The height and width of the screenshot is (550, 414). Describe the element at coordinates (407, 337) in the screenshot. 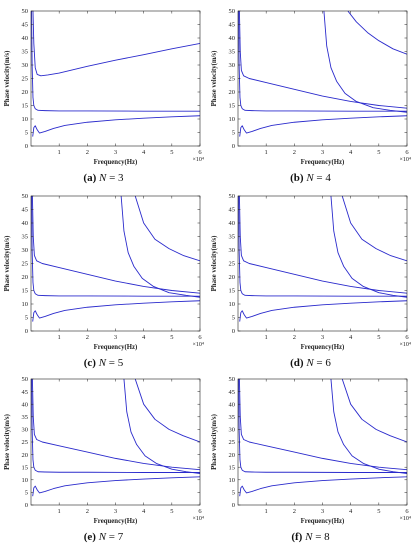

I see `x-tick-label: 6` at that location.